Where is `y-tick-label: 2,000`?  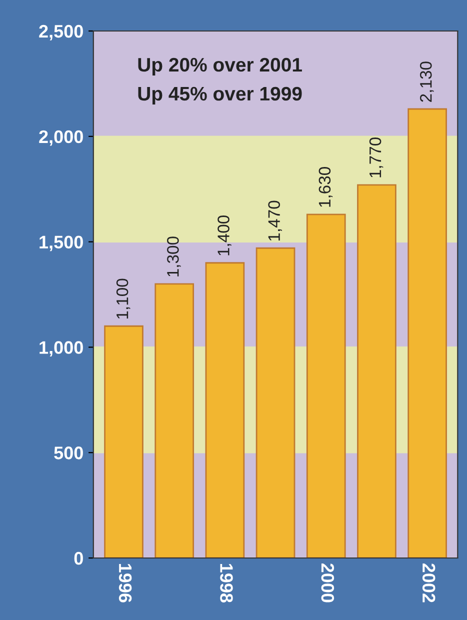
y-tick-label: 2,000 is located at coordinates (61, 138).